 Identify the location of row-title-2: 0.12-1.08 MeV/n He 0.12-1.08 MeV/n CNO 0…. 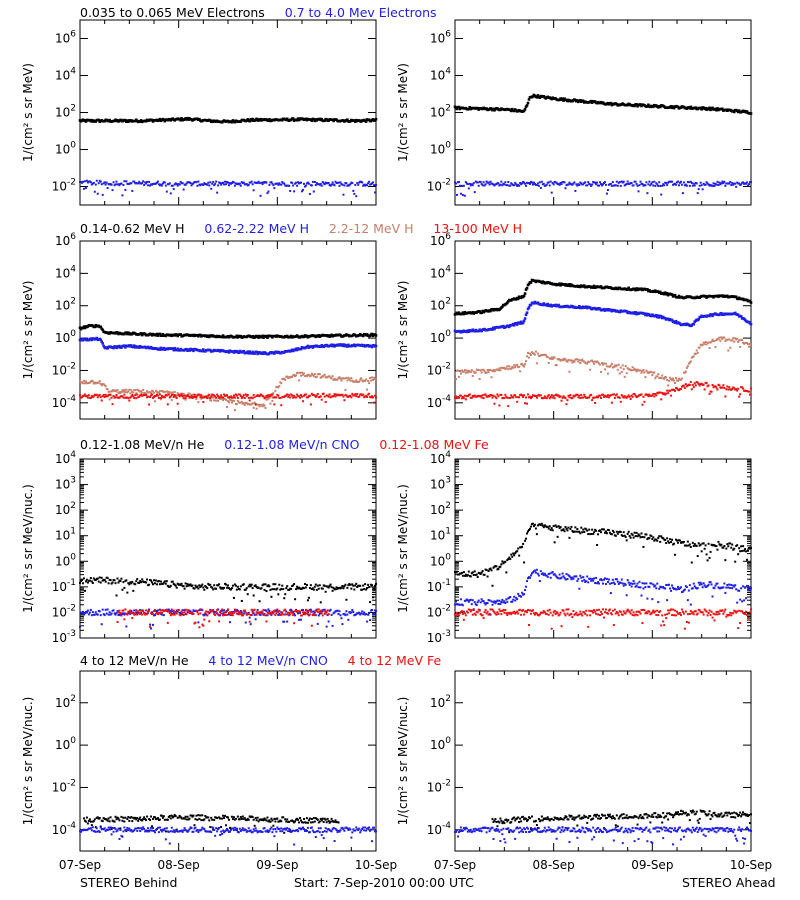
(284, 444).